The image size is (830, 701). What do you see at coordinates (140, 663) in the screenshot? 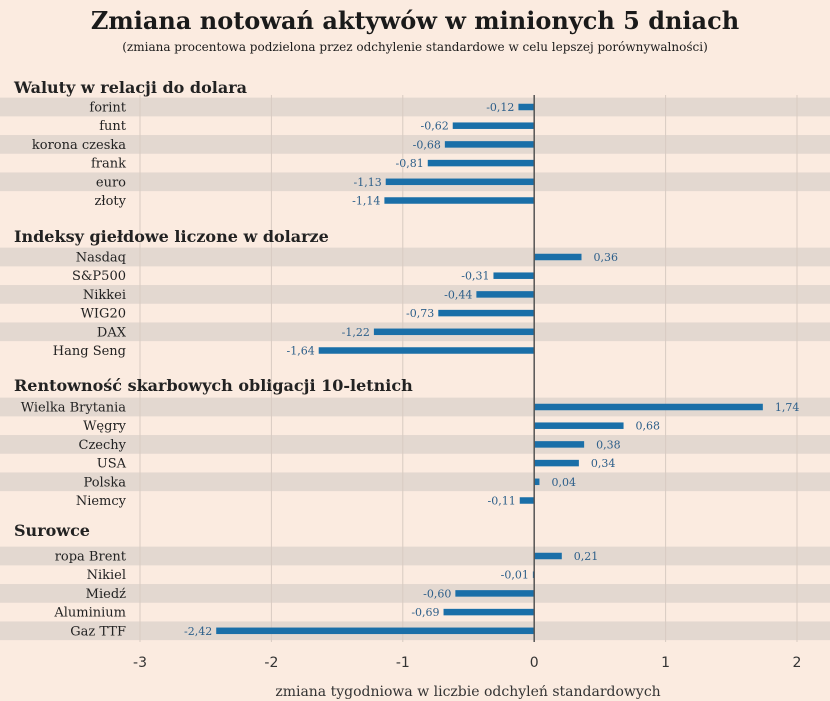
I see `x-tick-label: -3` at bounding box center [140, 663].